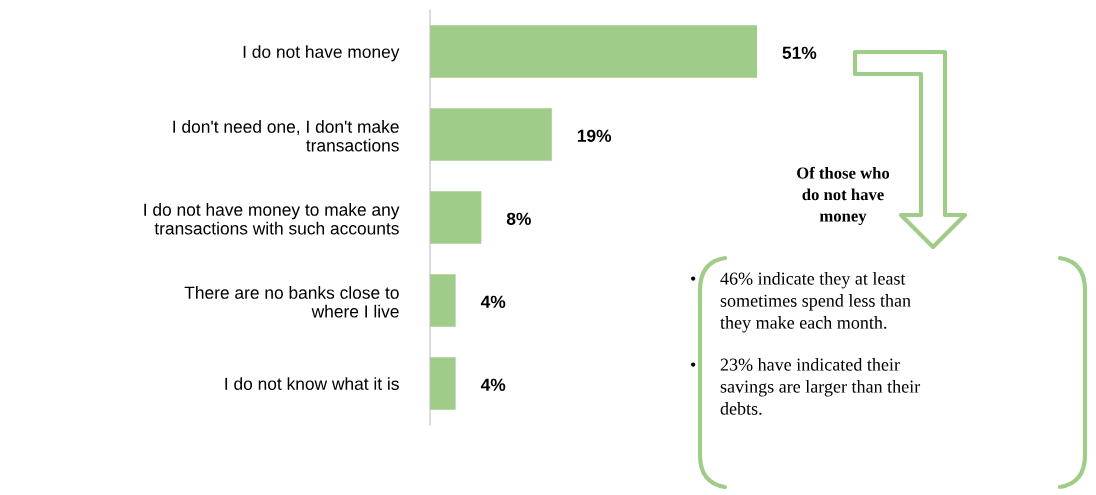  What do you see at coordinates (843, 196) in the screenshot?
I see `text: Of those who do not have money` at bounding box center [843, 196].